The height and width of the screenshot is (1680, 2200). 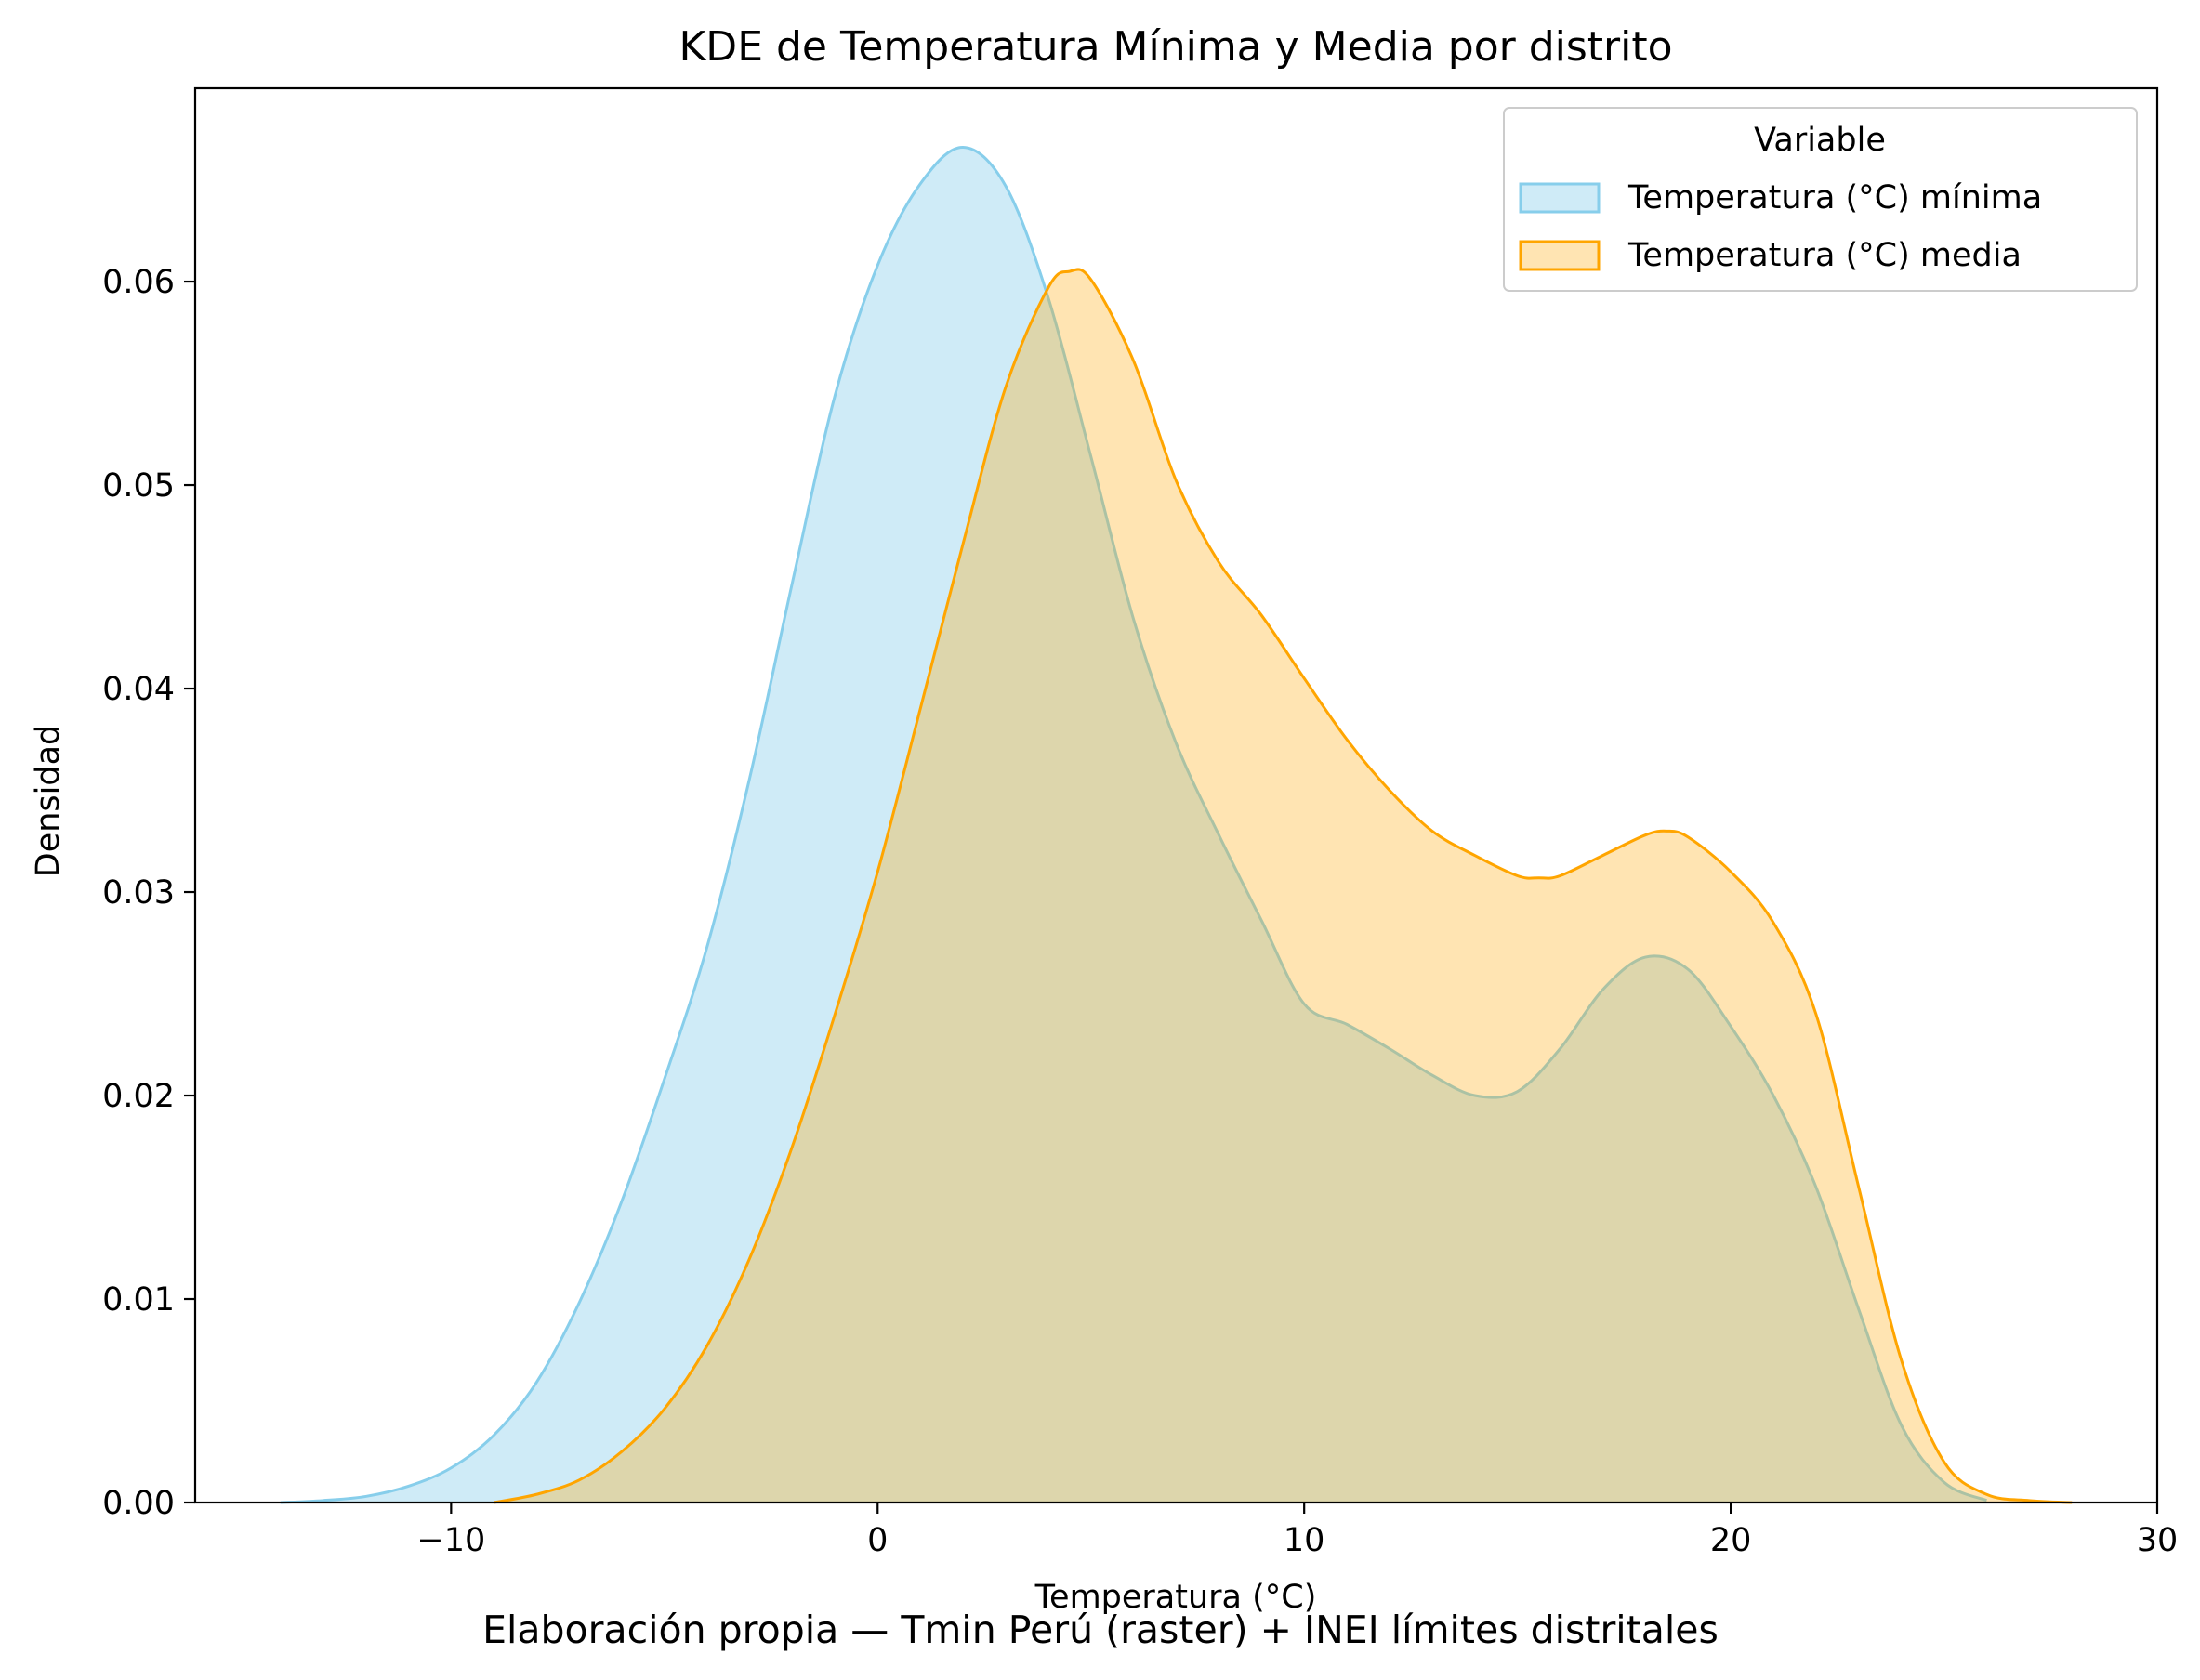 I want to click on x-tick-label: −10, so click(x=450, y=1540).